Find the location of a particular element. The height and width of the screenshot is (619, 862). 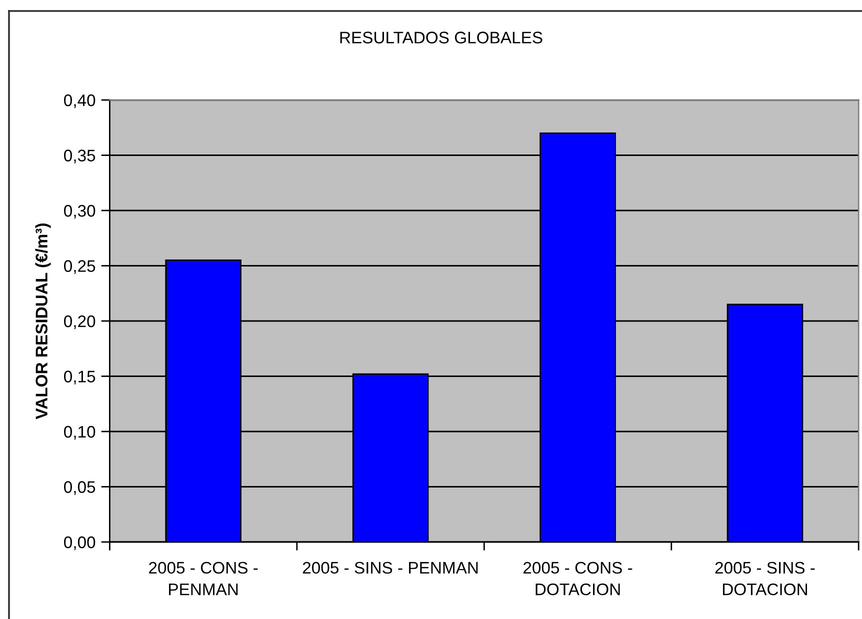

y-tick-label: 0,30 is located at coordinates (80, 211).